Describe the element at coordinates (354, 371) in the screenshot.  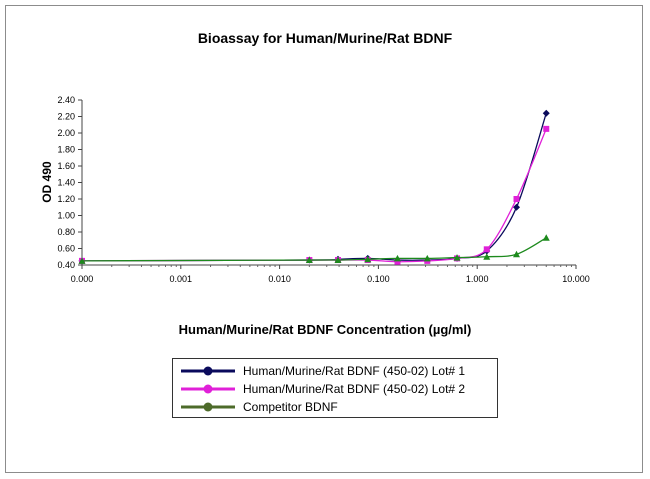
I see `legend-label-lot1: Human/Murine/Rat BDNF (450-02) Lot# 1` at that location.